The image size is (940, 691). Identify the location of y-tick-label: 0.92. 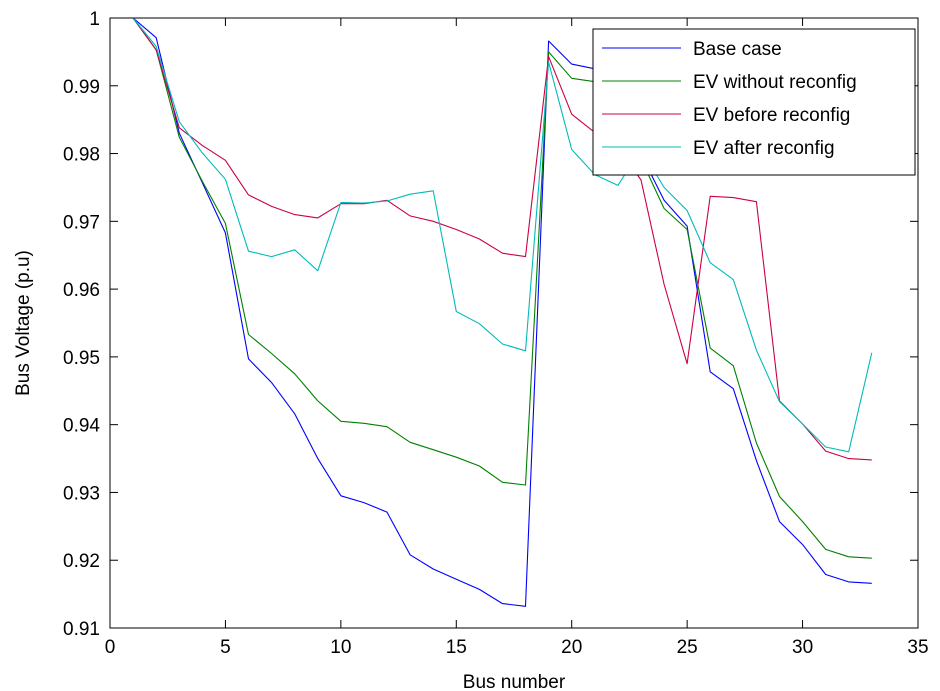
(81, 561).